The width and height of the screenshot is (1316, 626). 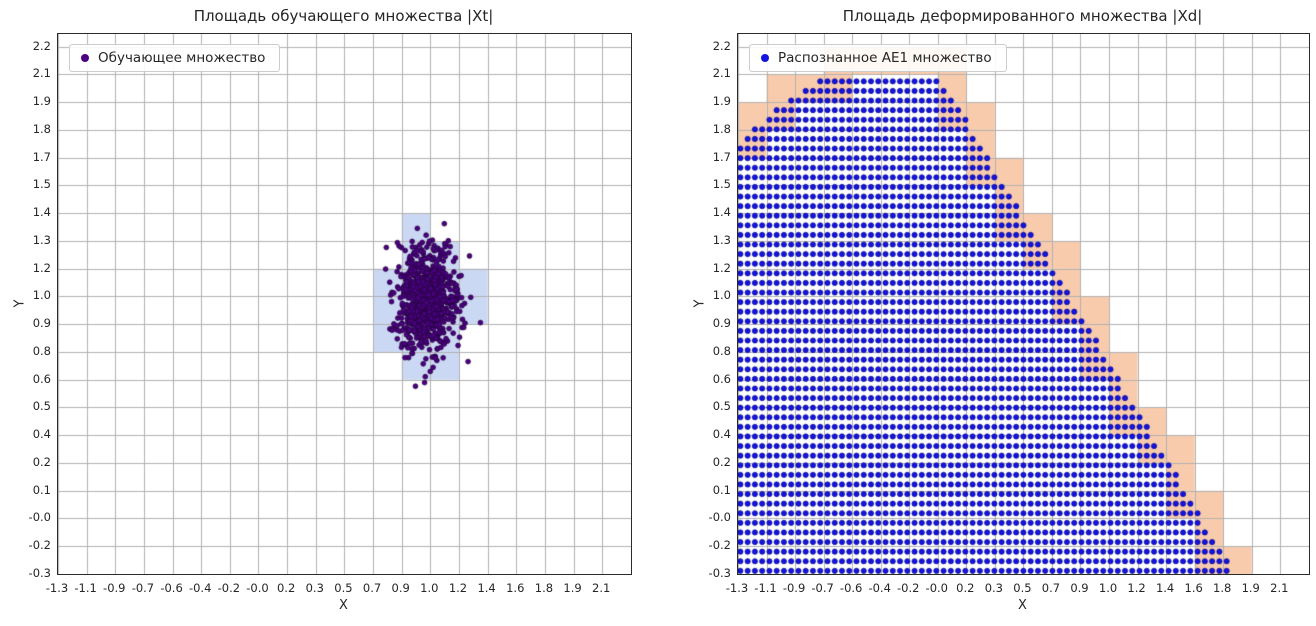 What do you see at coordinates (343, 16) in the screenshot?
I see `left-chart-title: Площадь обучающего множества |Xt|` at bounding box center [343, 16].